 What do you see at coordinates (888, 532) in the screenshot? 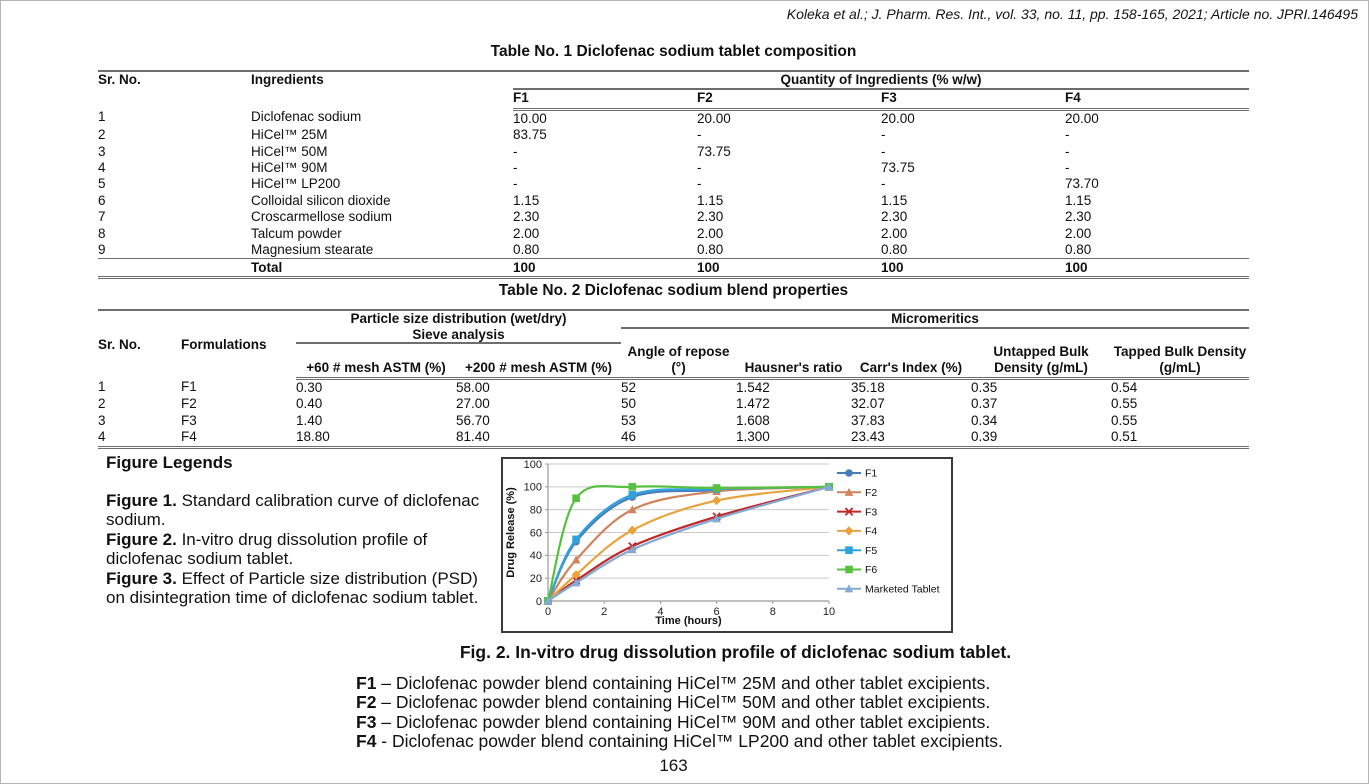
I see `chart-legend: F1 F2 F3 F4 F5 F6 Marketed Tablet` at bounding box center [888, 532].